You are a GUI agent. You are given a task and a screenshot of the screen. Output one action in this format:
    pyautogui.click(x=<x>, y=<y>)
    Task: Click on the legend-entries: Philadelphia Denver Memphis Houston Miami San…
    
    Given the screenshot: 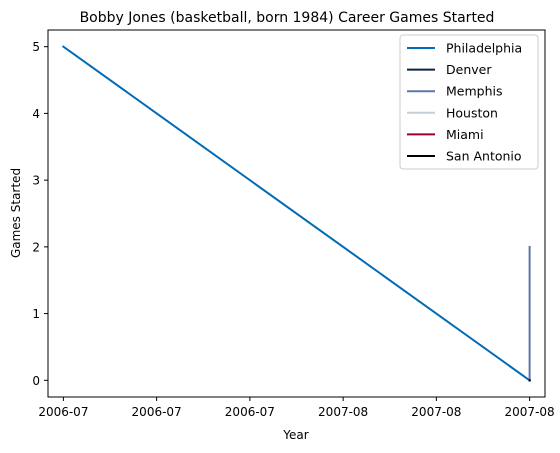 What is the action you would take?
    pyautogui.click(x=464, y=102)
    